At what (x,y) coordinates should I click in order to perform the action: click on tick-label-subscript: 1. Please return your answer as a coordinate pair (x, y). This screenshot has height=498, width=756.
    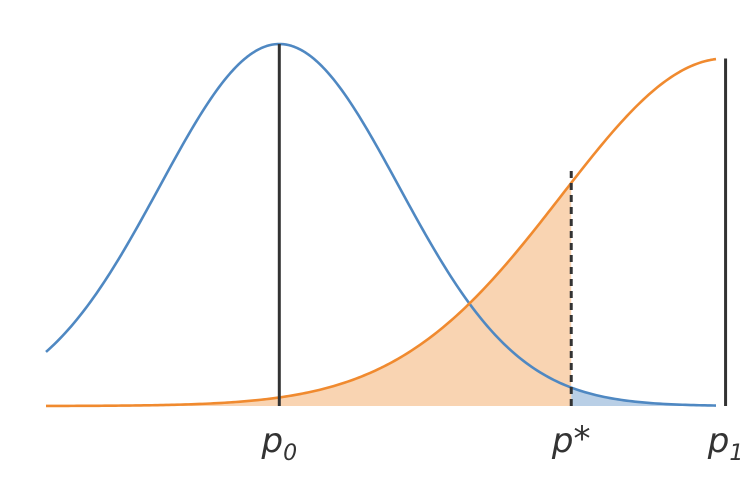
    Looking at the image, I should click on (736, 453).